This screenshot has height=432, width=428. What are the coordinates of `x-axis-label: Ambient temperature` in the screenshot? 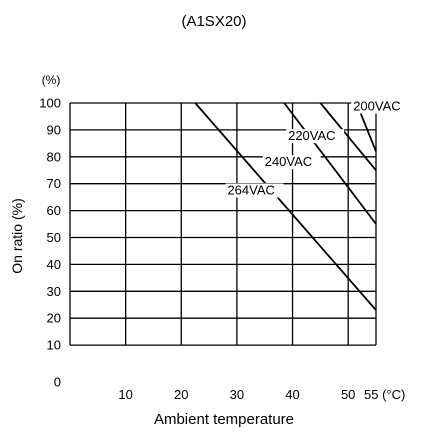 It's located at (224, 419).